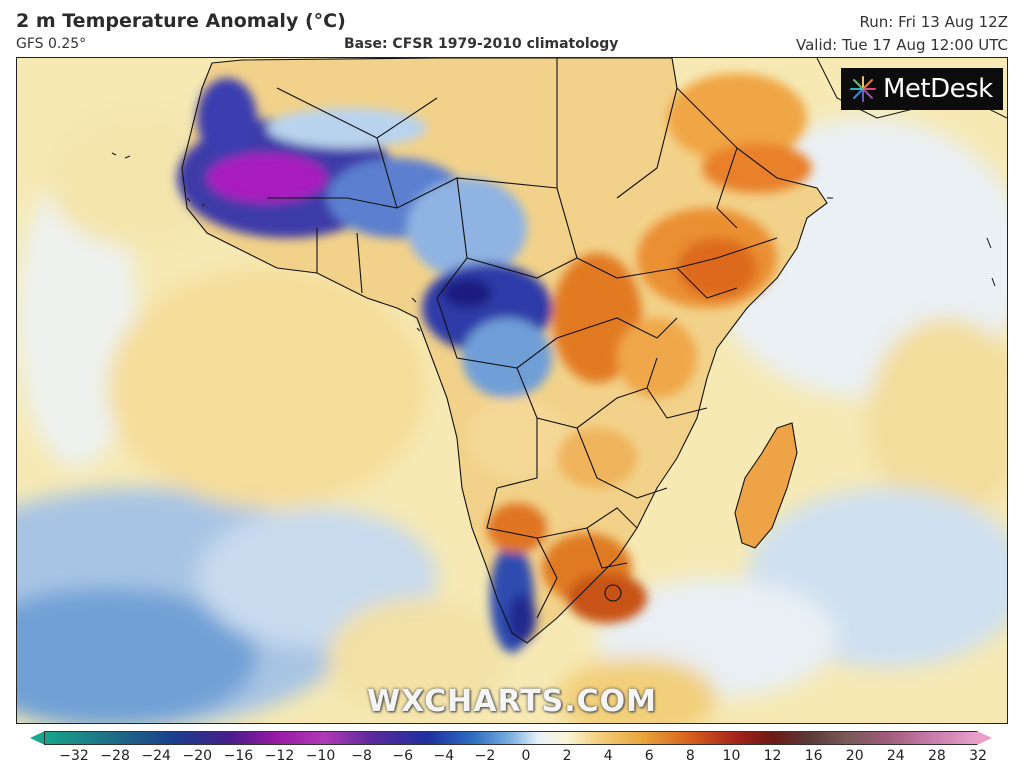 Image resolution: width=1024 pixels, height=784 pixels. Describe the element at coordinates (895, 756) in the screenshot. I see `colorbar-tick-label: 24` at that location.